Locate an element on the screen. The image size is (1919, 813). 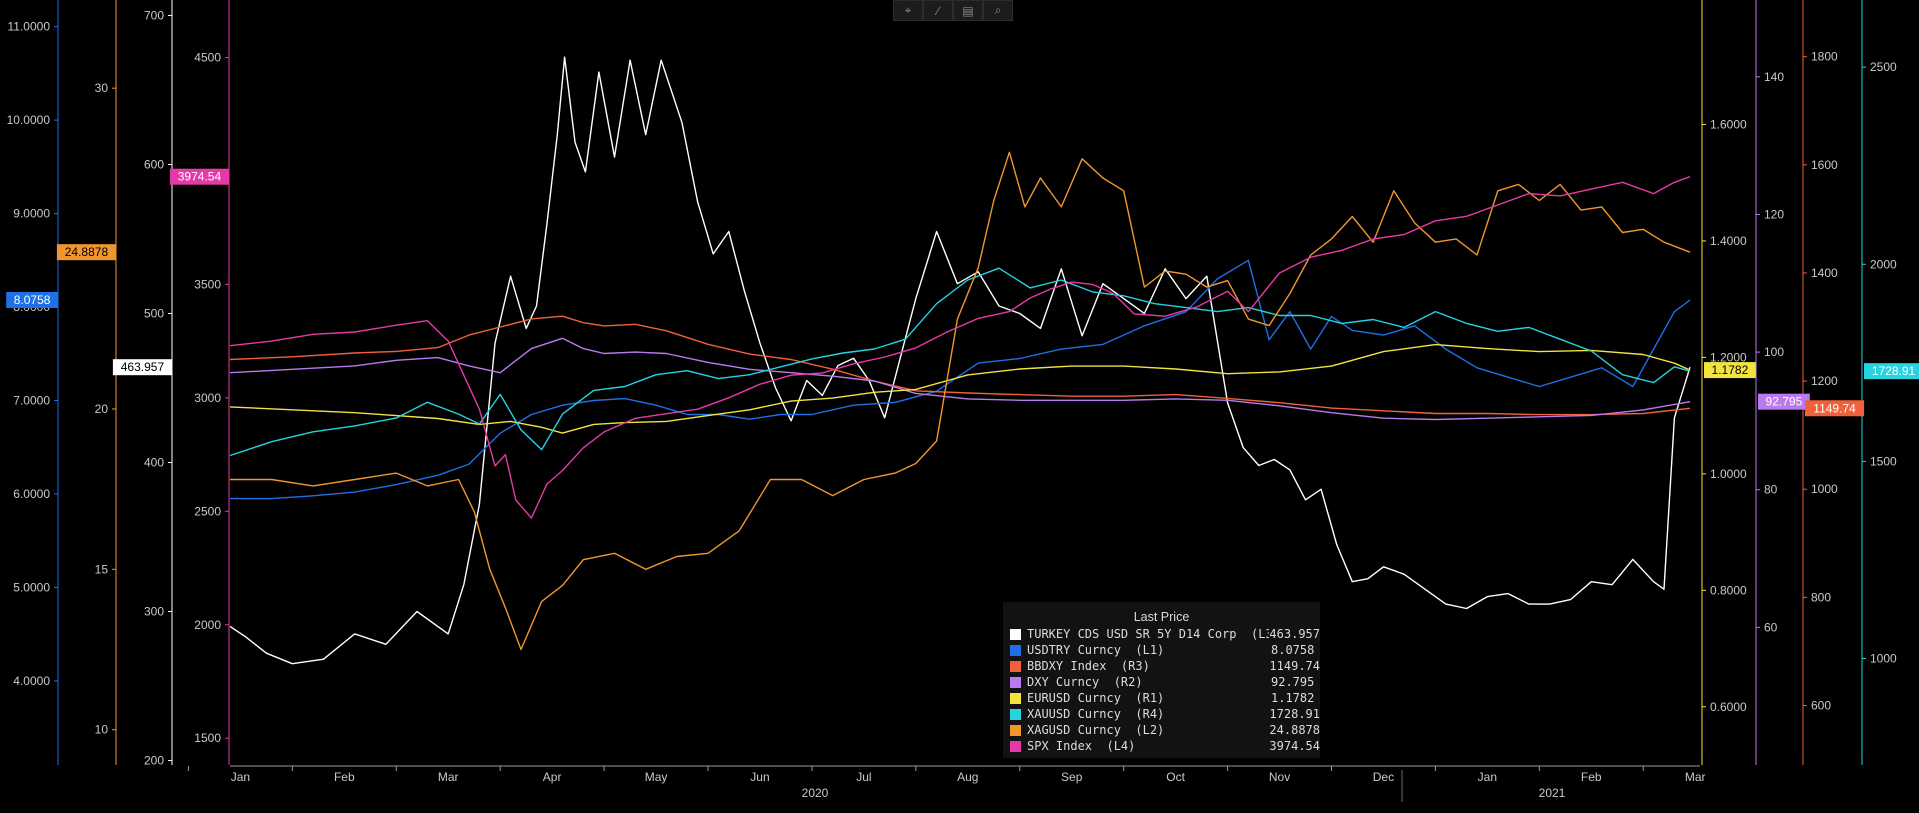
legend-item: BBDXY Index (R3) 1149.74 is located at coordinates (1161, 666).